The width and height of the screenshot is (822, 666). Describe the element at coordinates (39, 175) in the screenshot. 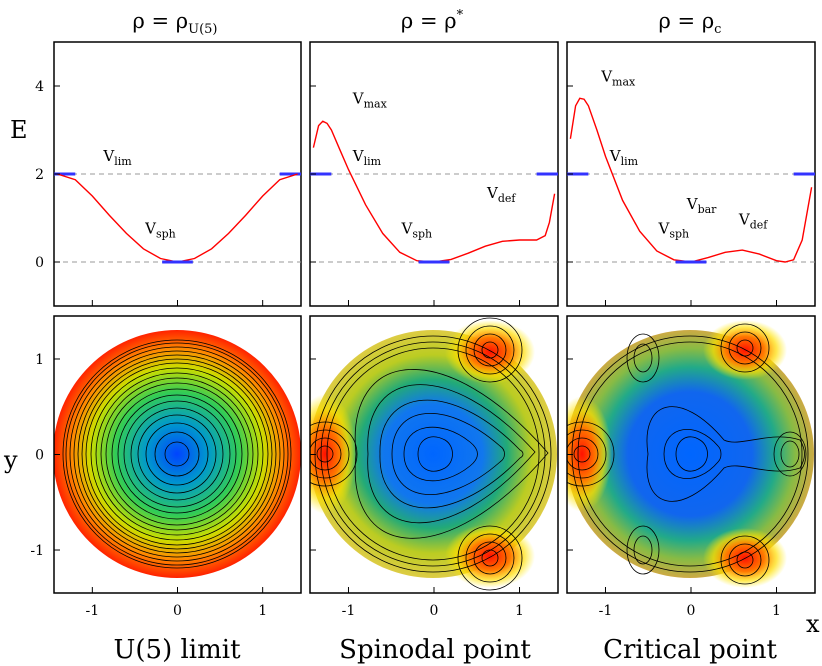

I see `y-tick-label-2: 2` at that location.